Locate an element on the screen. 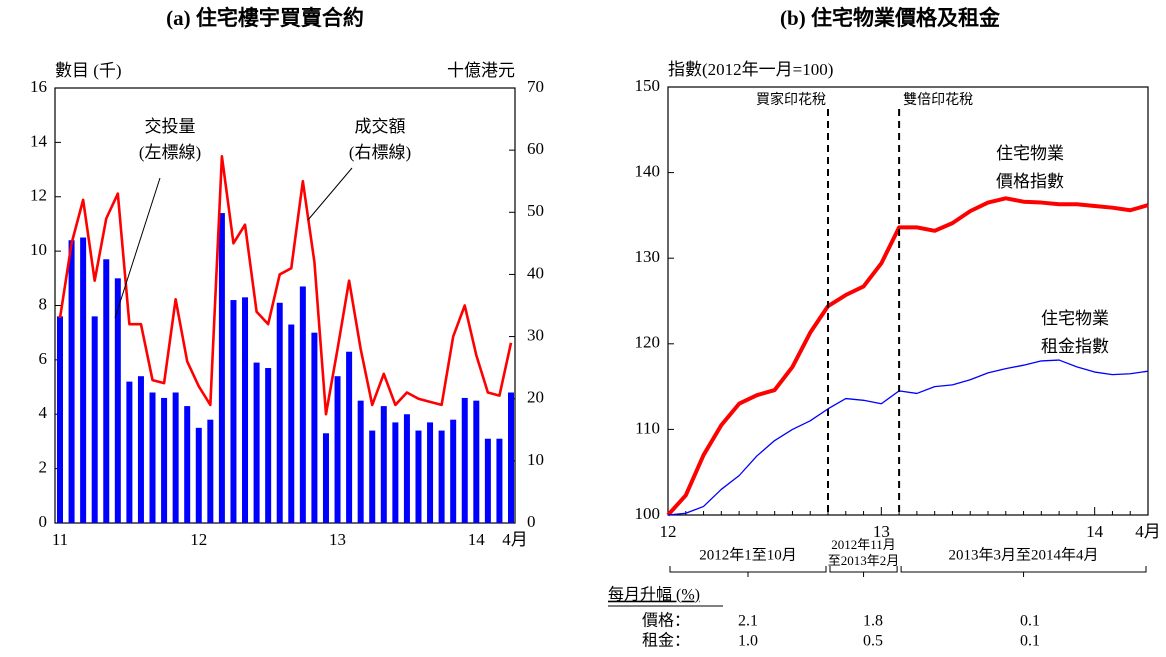 This screenshot has height=657, width=1166. y-tick-label: 4 is located at coordinates (43, 412).